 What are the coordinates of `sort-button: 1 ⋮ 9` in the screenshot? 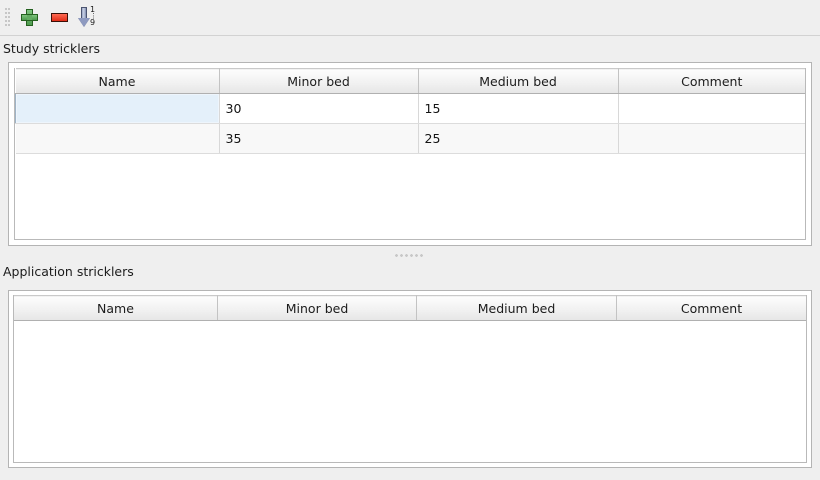 It's located at (89, 18).